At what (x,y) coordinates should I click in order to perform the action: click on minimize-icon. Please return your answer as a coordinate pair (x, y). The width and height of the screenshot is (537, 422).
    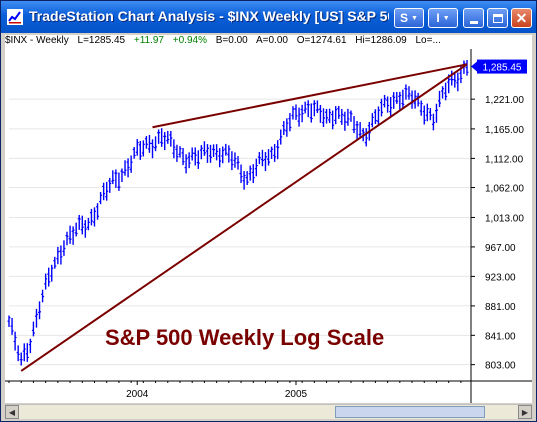
    Looking at the image, I should click on (473, 22).